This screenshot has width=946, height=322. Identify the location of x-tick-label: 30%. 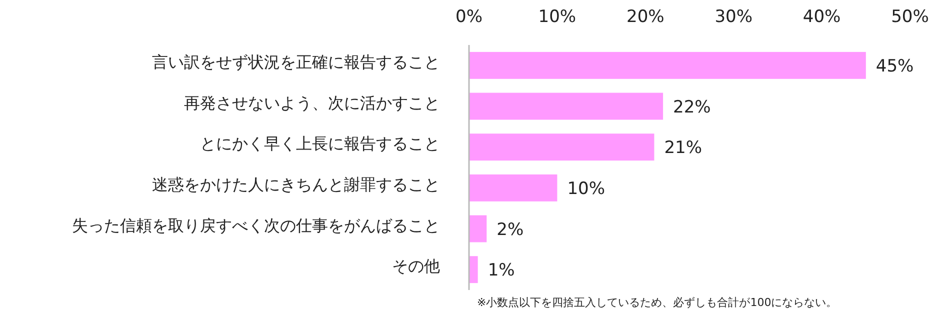
(733, 17).